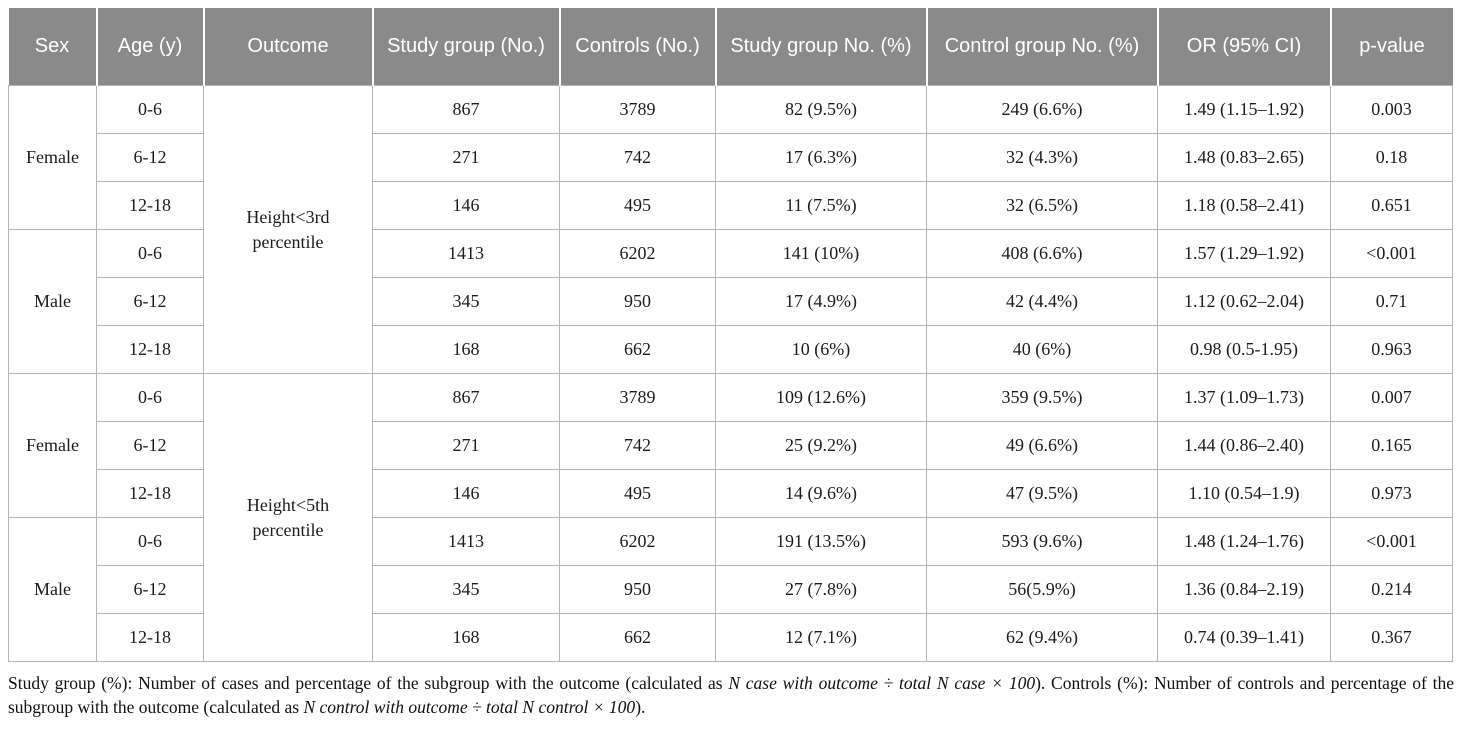 The width and height of the screenshot is (1460, 729). I want to click on p-value-cell: 0.963, so click(1391, 349).